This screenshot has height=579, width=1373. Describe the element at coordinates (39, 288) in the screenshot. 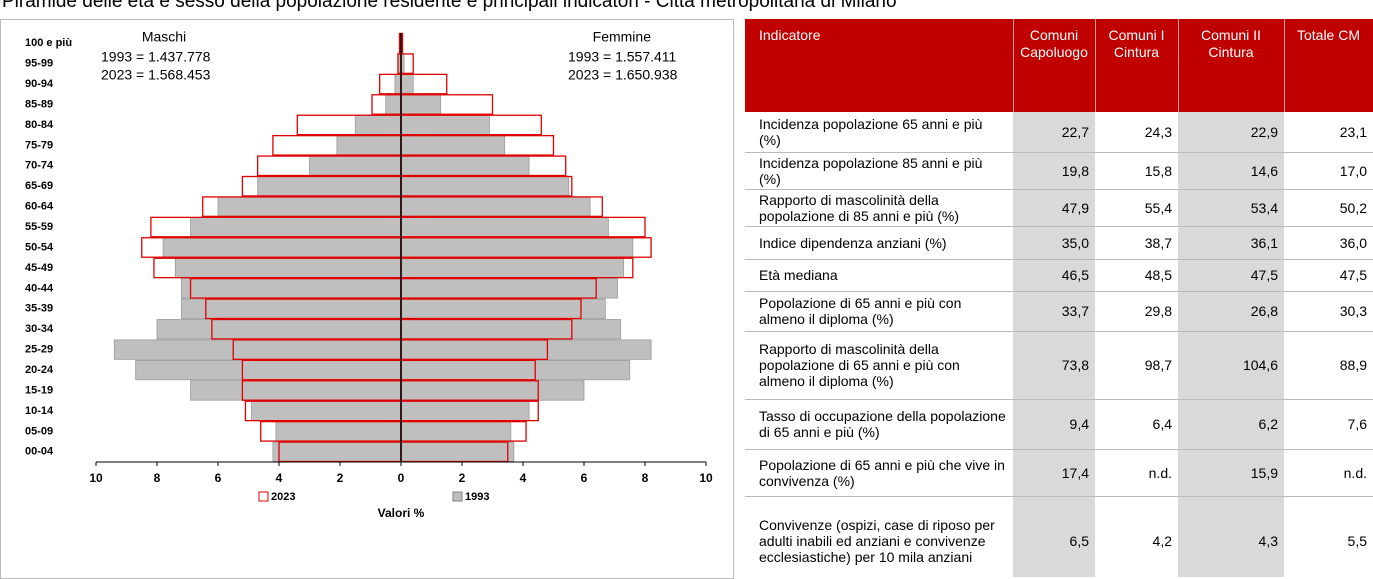

I see `y-tick-label: 40-44` at that location.